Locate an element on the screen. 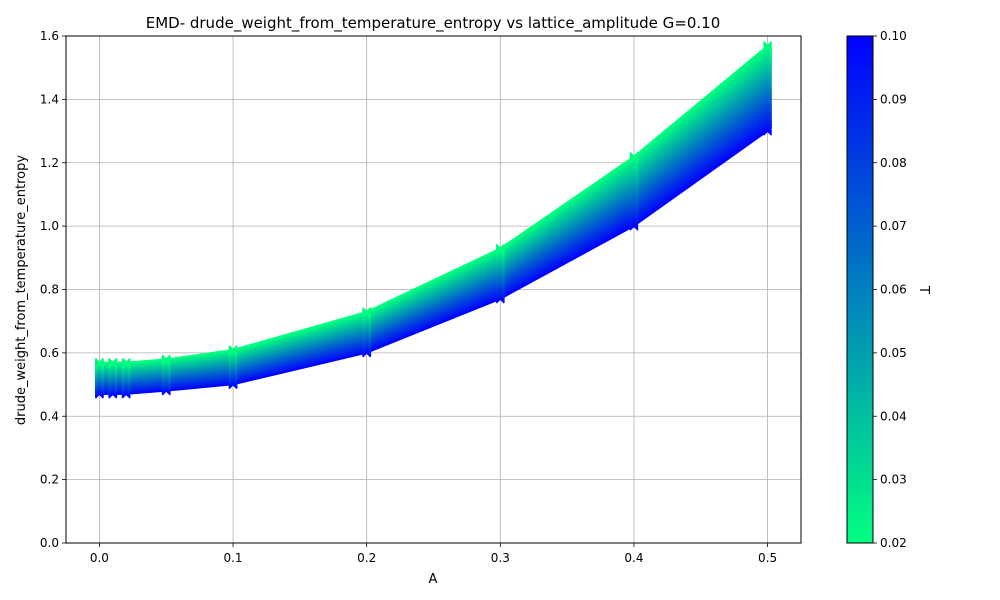  y-tick-label: 1.2 is located at coordinates (49, 163).